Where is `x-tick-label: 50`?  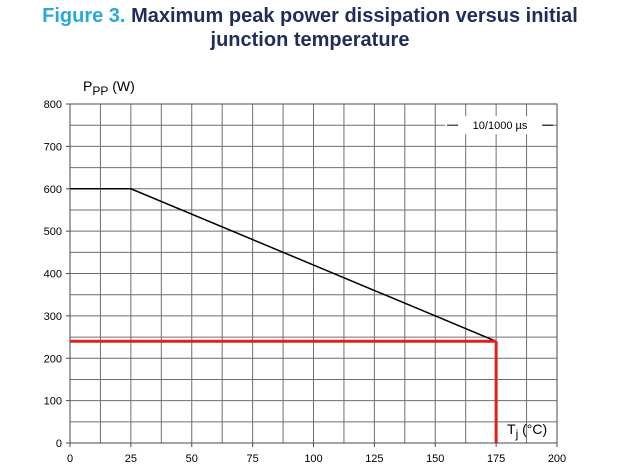 x-tick-label: 50 is located at coordinates (192, 459).